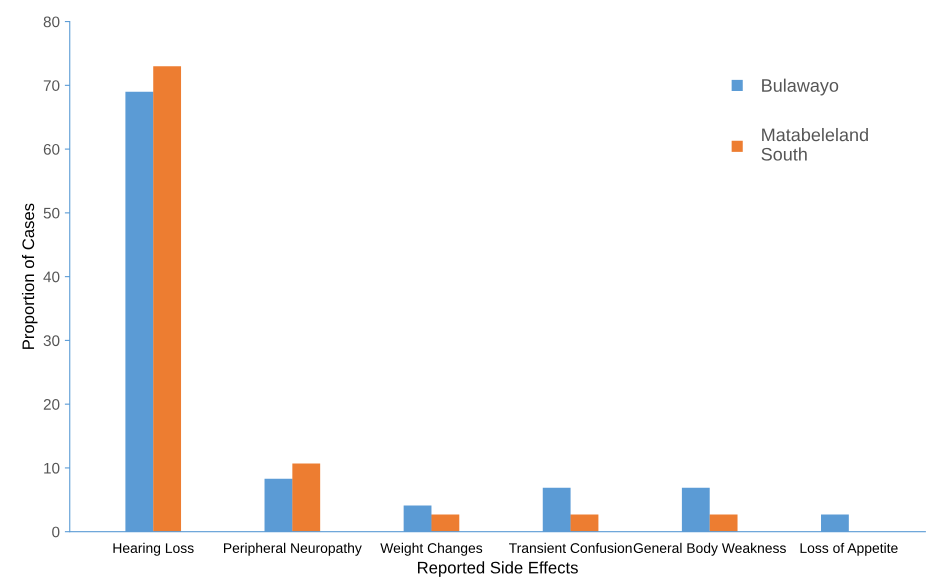 This screenshot has width=930, height=583. Describe the element at coordinates (52, 213) in the screenshot. I see `y-tick-label: 50` at that location.